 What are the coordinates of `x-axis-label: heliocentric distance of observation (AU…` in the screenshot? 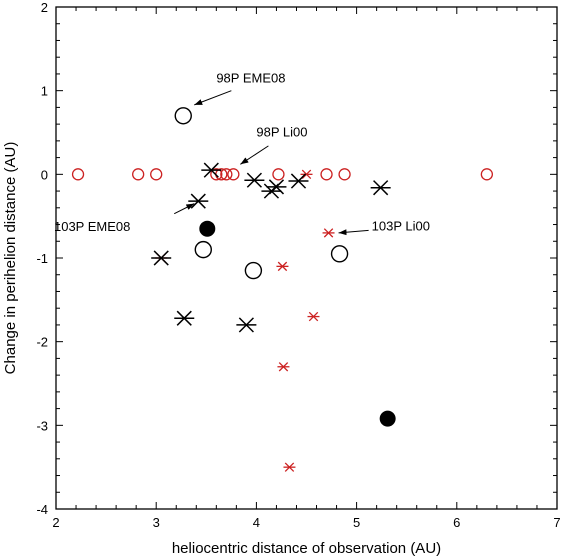 It's located at (306, 548).